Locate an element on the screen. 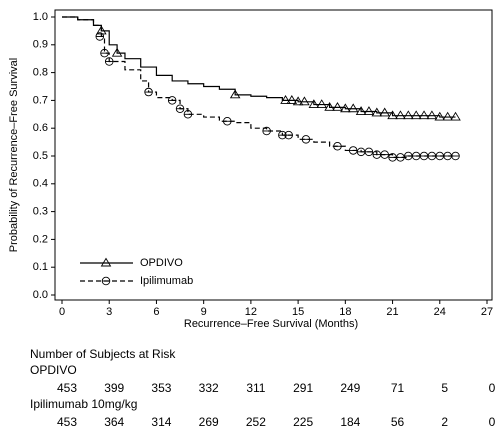 Image resolution: width=495 pixels, height=435 pixels. risk-group-label: OPDIVO is located at coordinates (53, 370).